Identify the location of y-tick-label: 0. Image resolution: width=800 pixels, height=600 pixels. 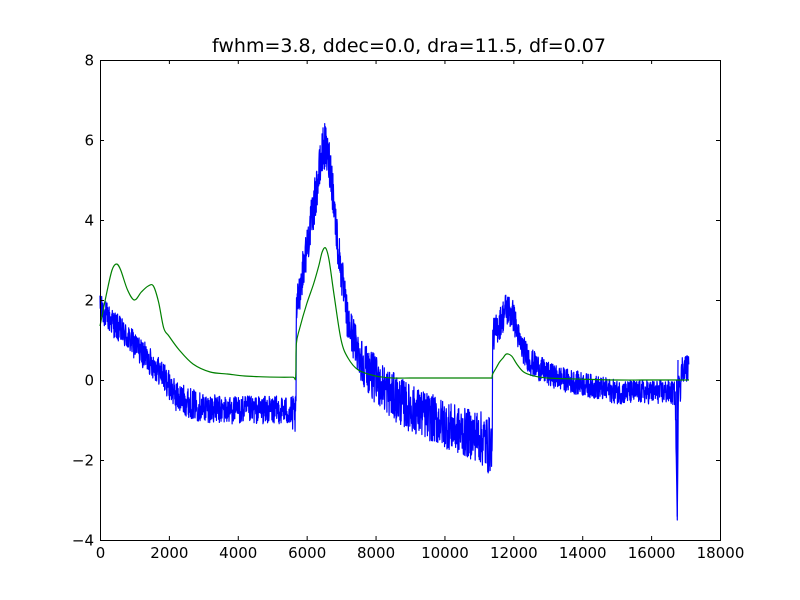
(89, 381).